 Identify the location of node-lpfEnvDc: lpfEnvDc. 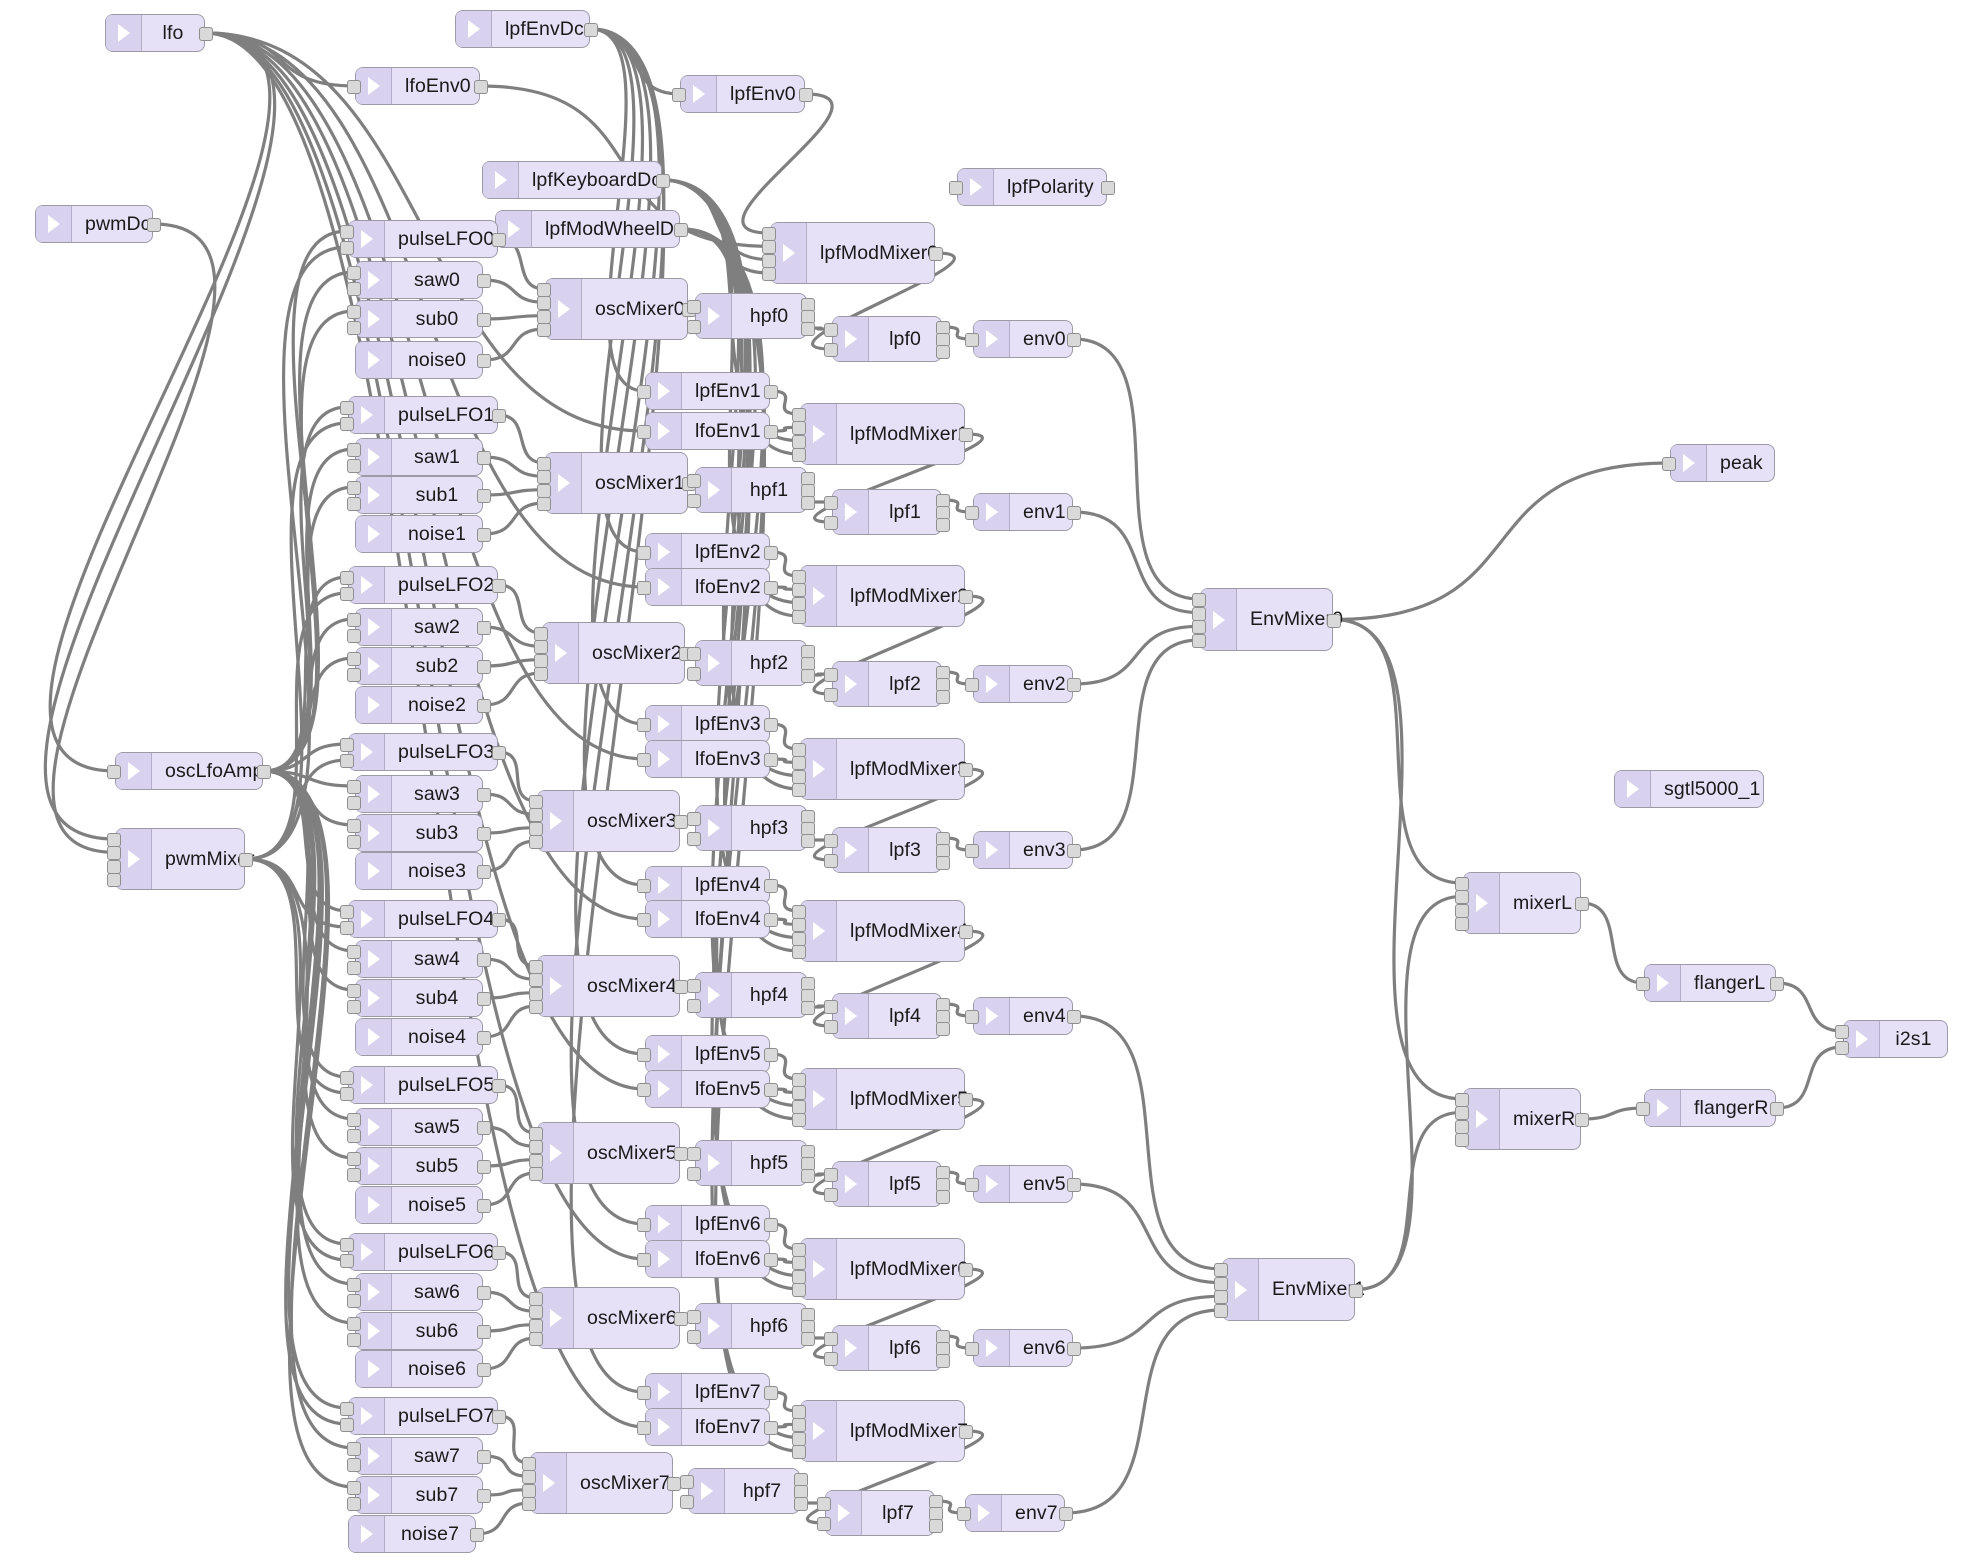
(526, 29).